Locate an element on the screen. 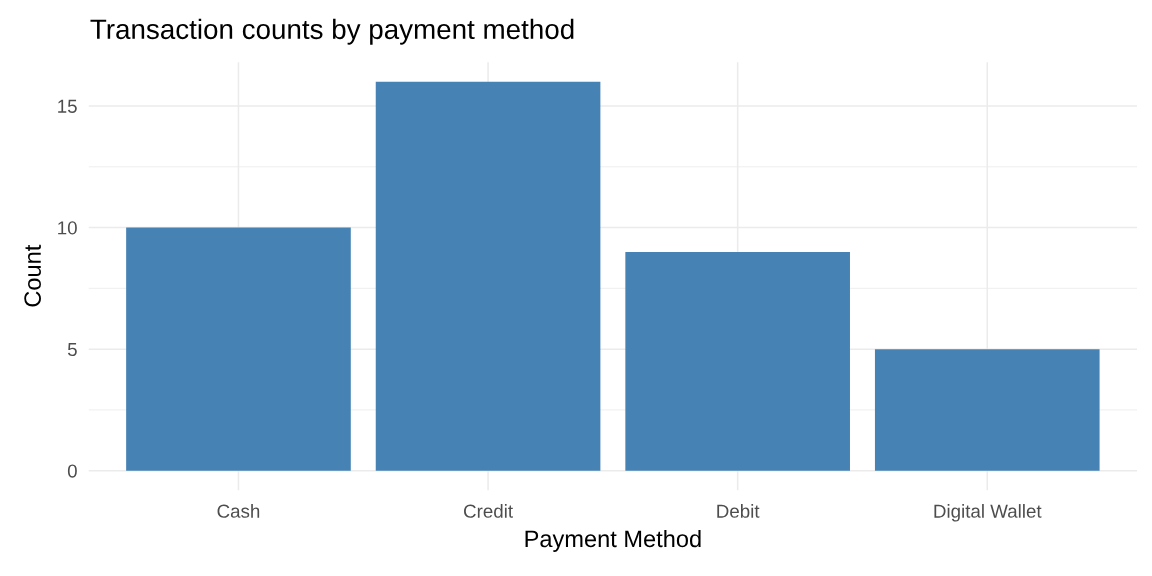 Image resolution: width=1152 pixels, height=576 pixels. y-axis-title: Count is located at coordinates (32, 275).